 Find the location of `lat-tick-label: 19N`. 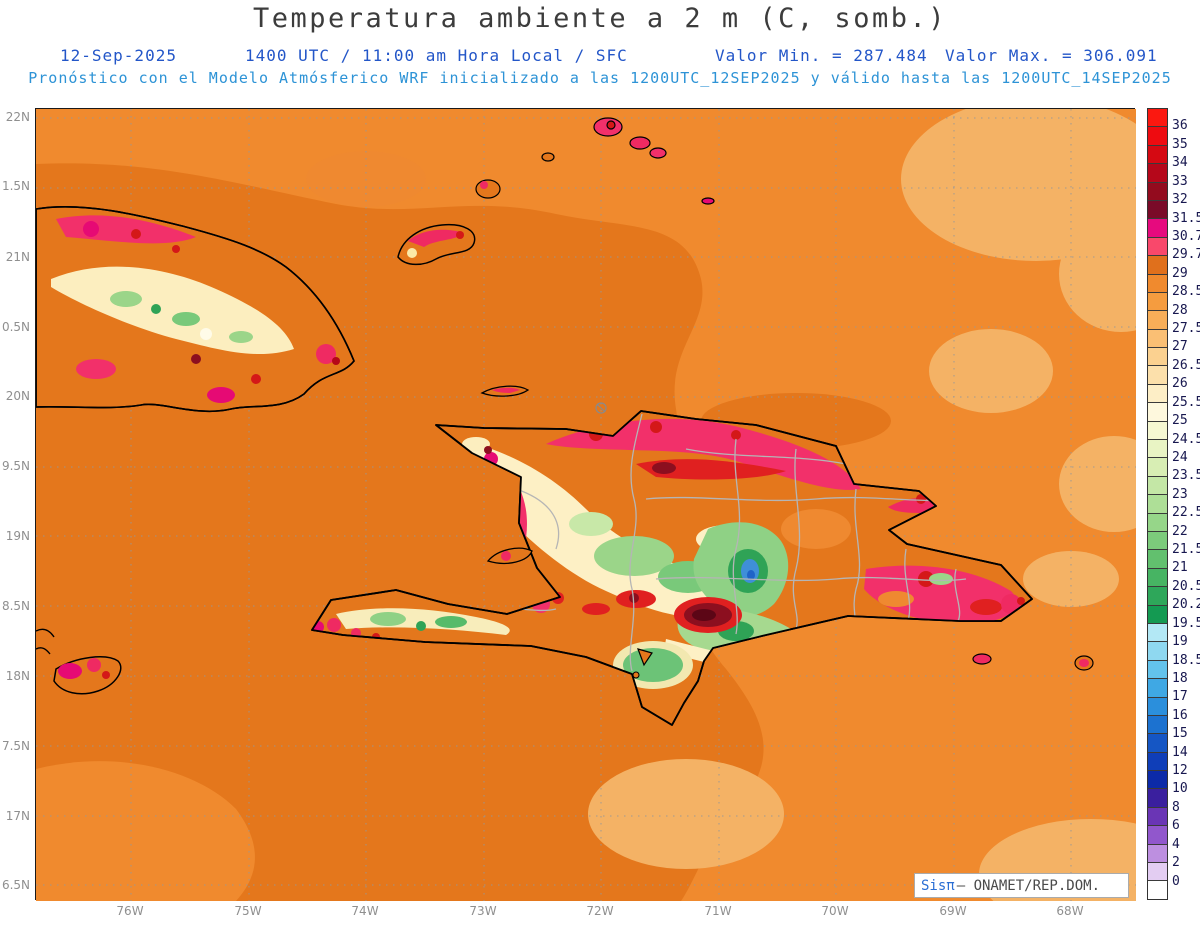

lat-tick-label: 19N is located at coordinates (17, 536).